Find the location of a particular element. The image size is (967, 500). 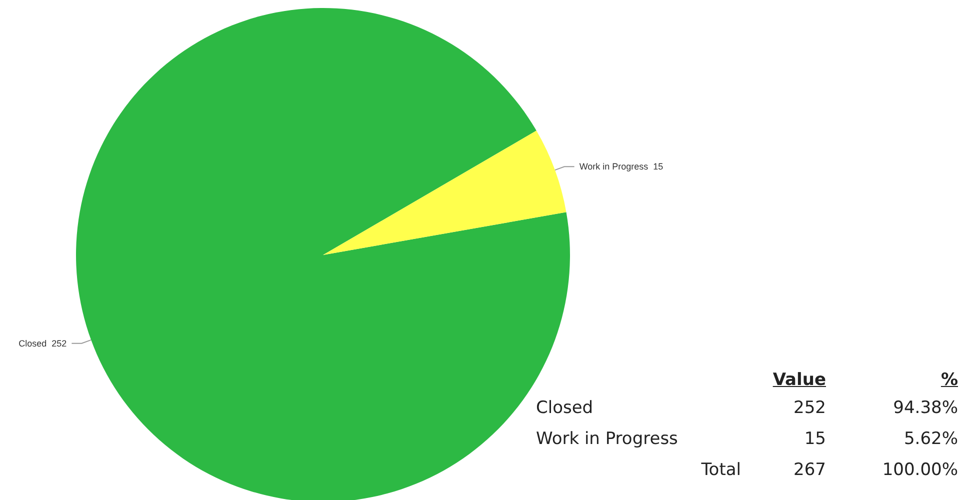

slice-label: Closed is located at coordinates (32, 343).